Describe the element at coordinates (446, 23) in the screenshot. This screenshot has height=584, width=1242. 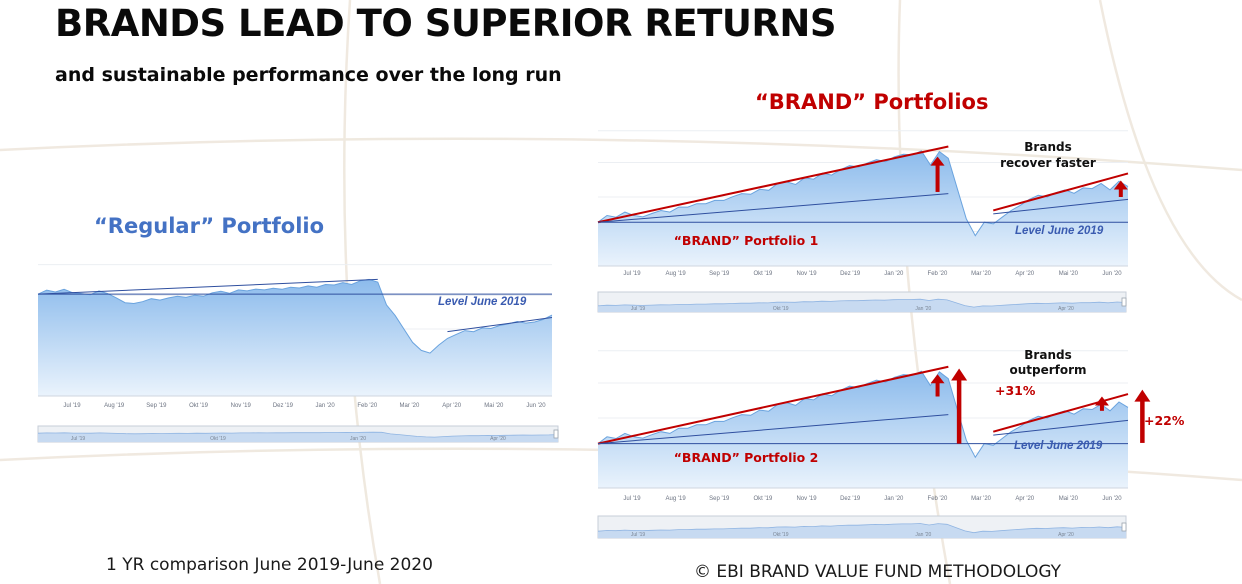
I see `page-title: BRANDS LEAD TO SUPERIOR RETURNS` at that location.